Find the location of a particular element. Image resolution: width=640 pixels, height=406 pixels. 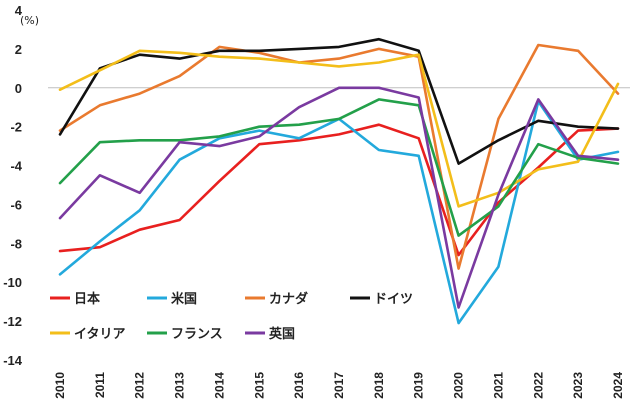

y-tick-label: 0 is located at coordinates (18, 88).